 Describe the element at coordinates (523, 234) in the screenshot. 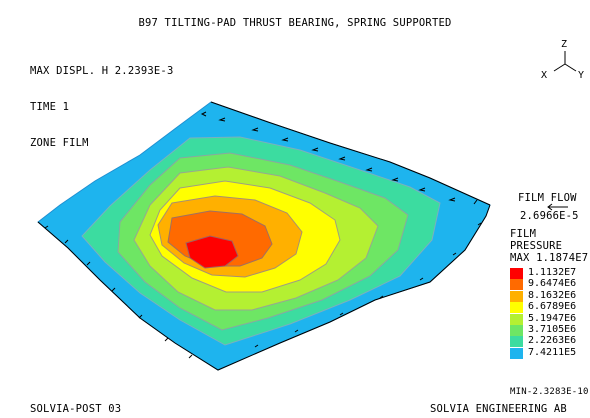

I see `pressure-label-1: FILM` at that location.